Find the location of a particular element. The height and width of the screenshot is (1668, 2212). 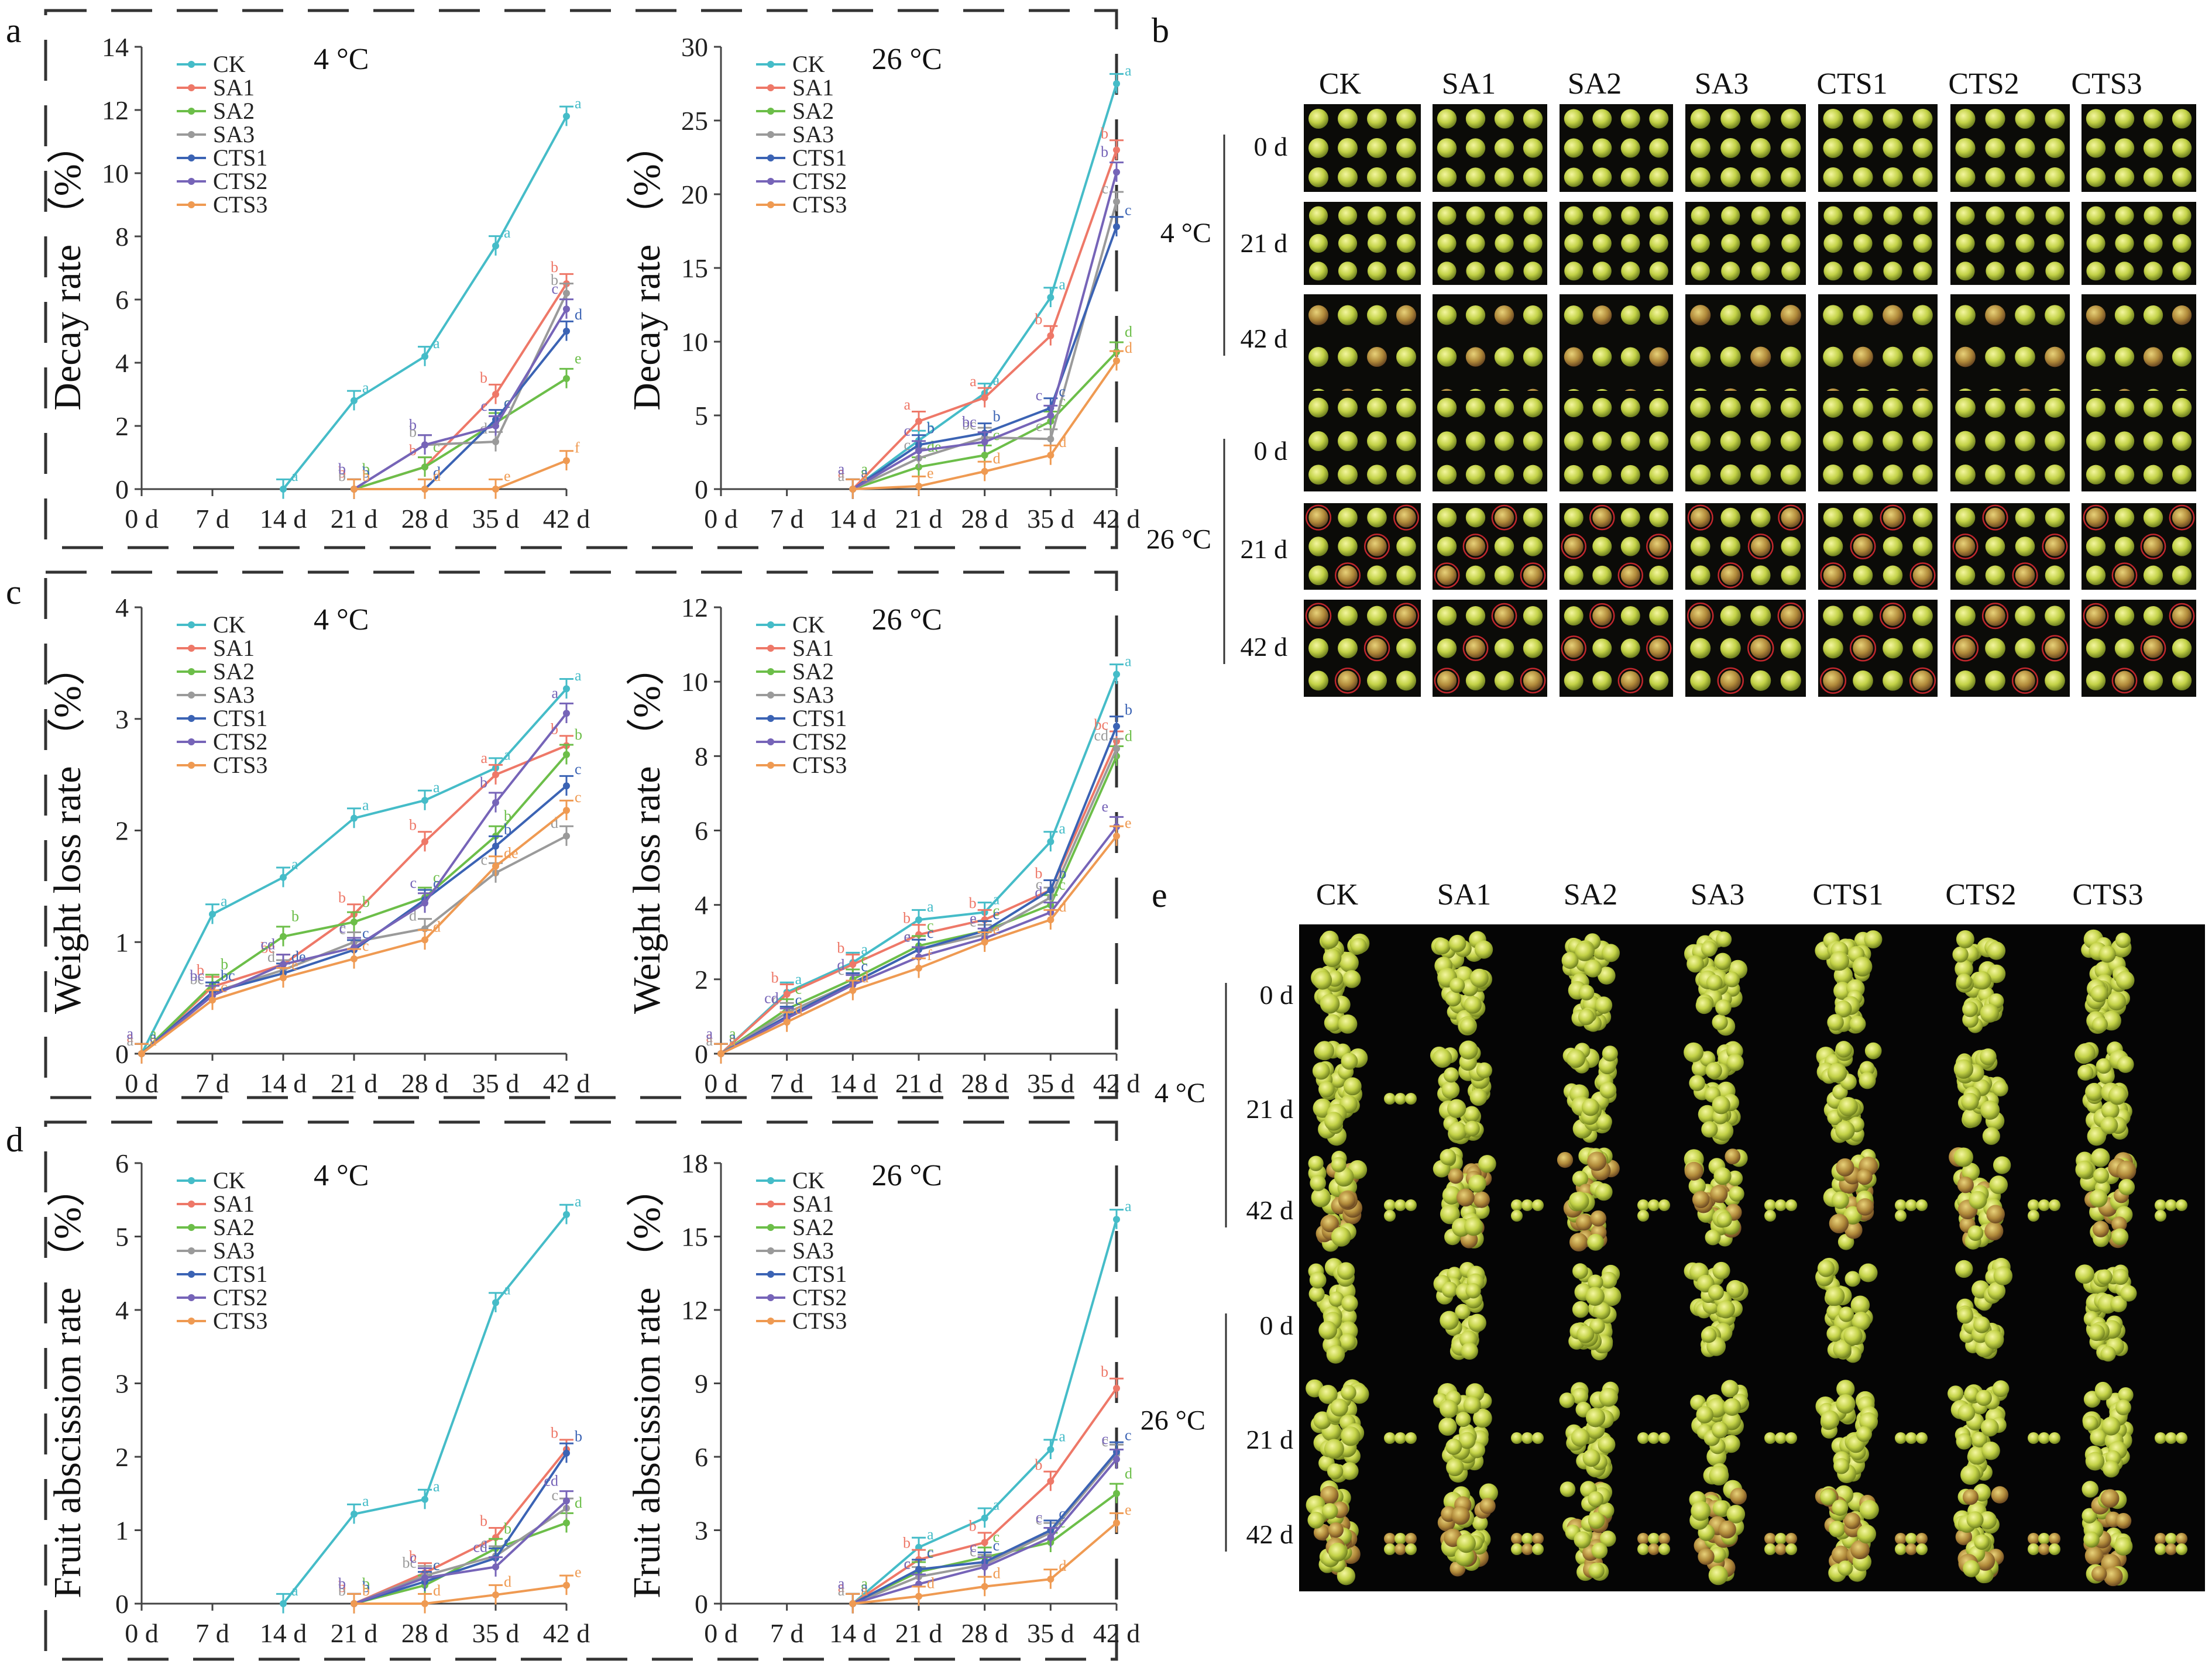

y-tick-label: 2 is located at coordinates (122, 831).